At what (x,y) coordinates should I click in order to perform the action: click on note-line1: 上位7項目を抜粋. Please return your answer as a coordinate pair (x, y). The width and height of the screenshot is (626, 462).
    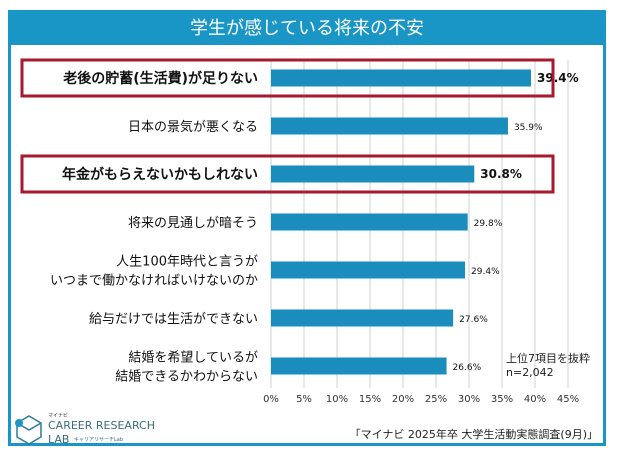
    Looking at the image, I should click on (548, 358).